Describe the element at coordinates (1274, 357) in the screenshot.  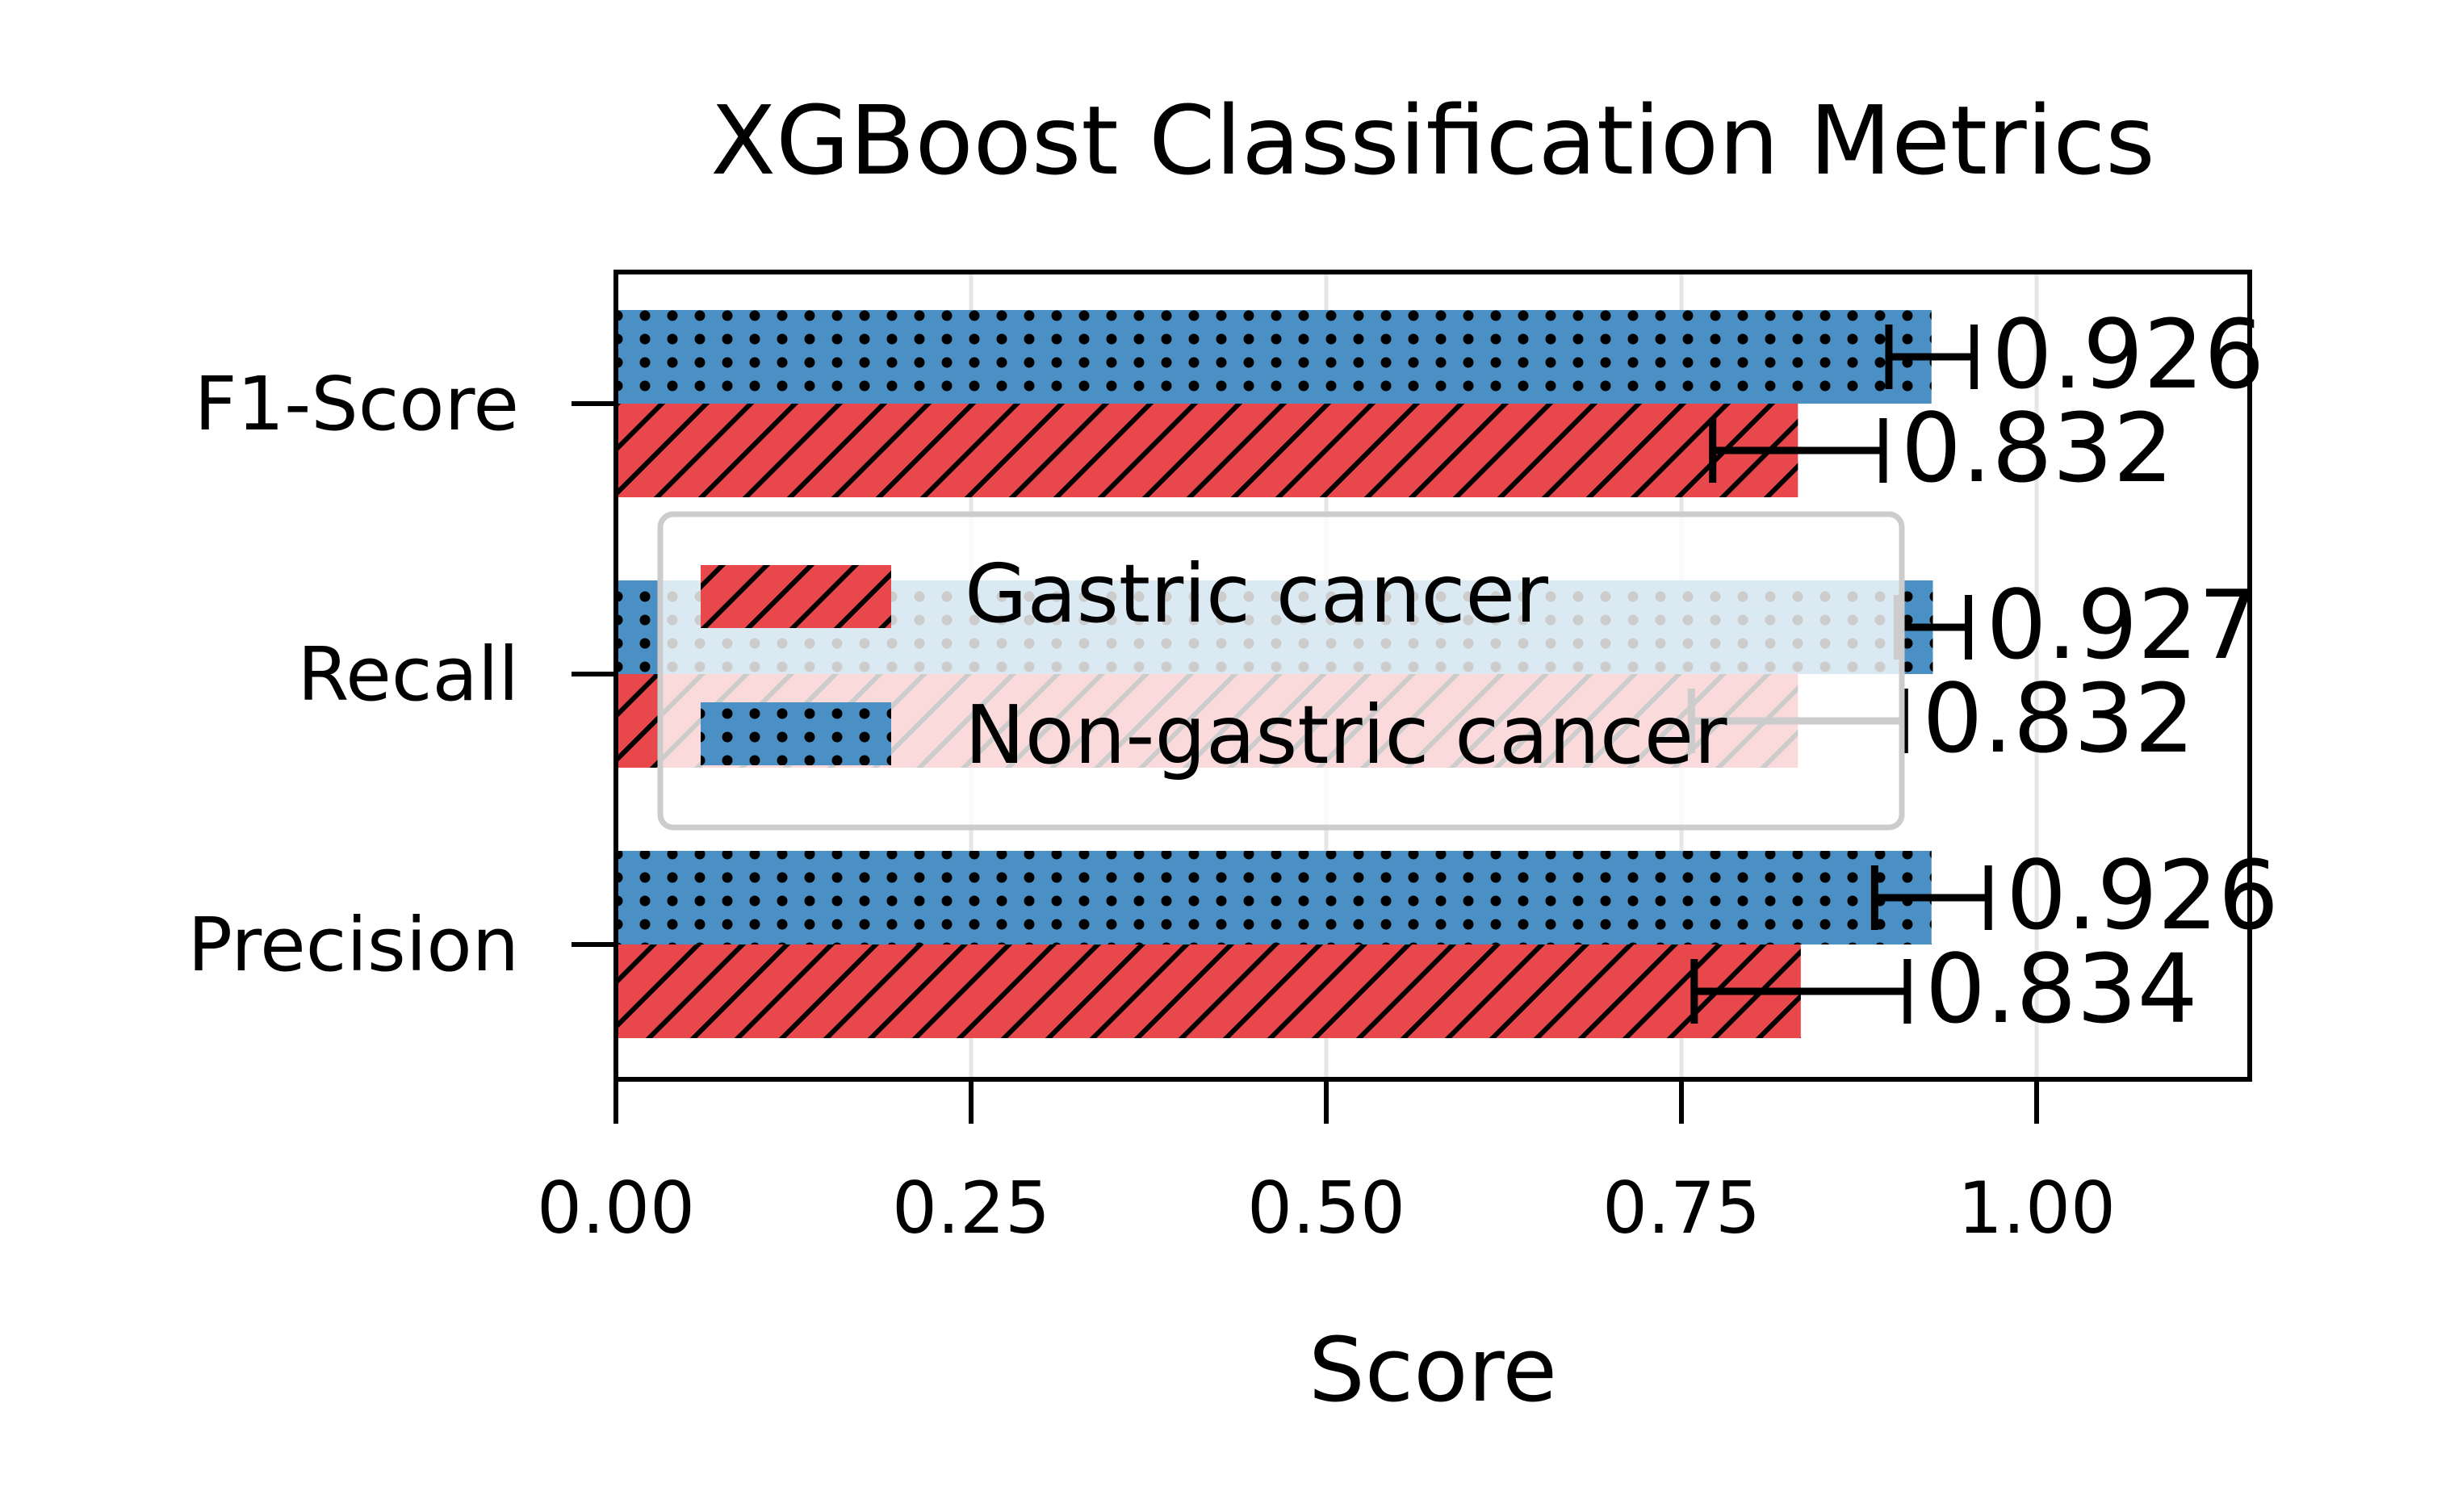
I see `bar-hatch-non-gastric-cancer-f1-score` at that location.